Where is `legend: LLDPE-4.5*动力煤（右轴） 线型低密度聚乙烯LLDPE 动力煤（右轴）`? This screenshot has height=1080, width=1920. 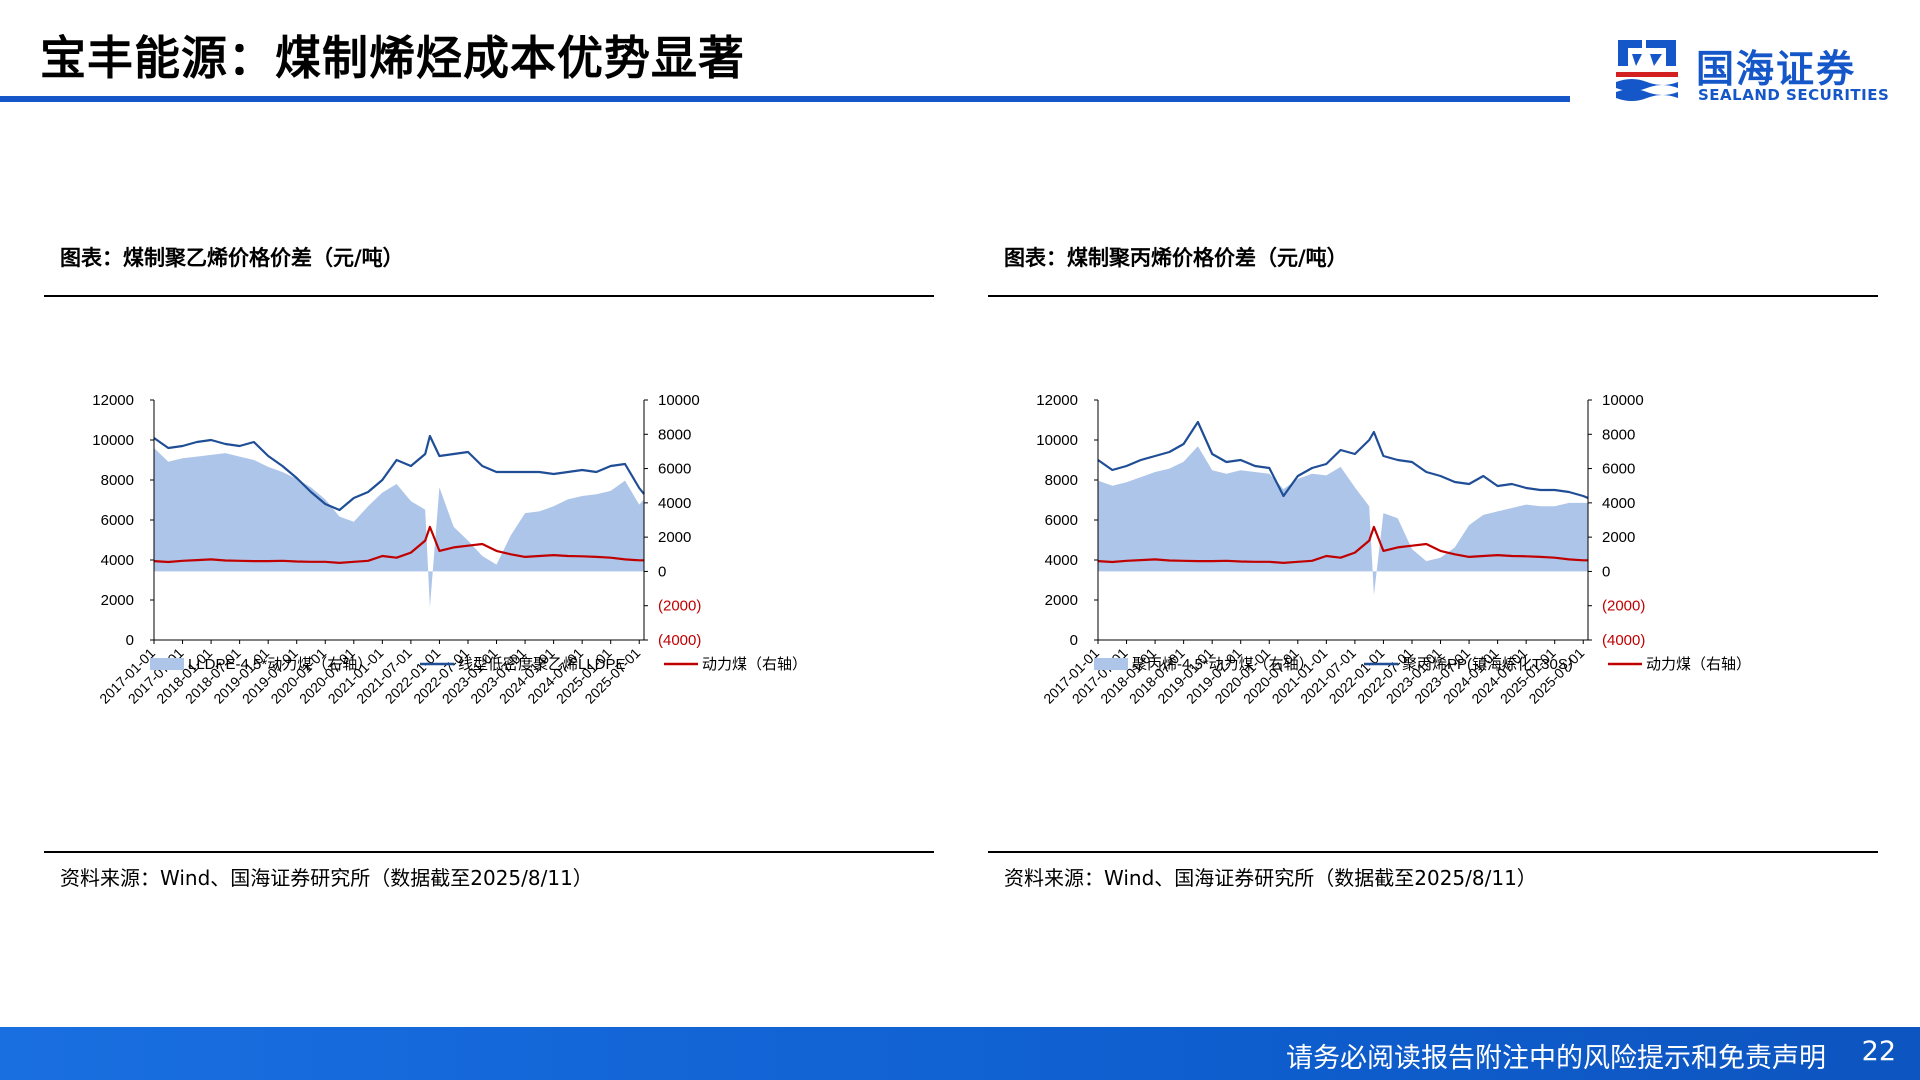
legend: LLDPE-4.5*动力煤（右轴） 线型低密度聚乙烯LLDPE 动力煤（右轴） is located at coordinates (478, 664).